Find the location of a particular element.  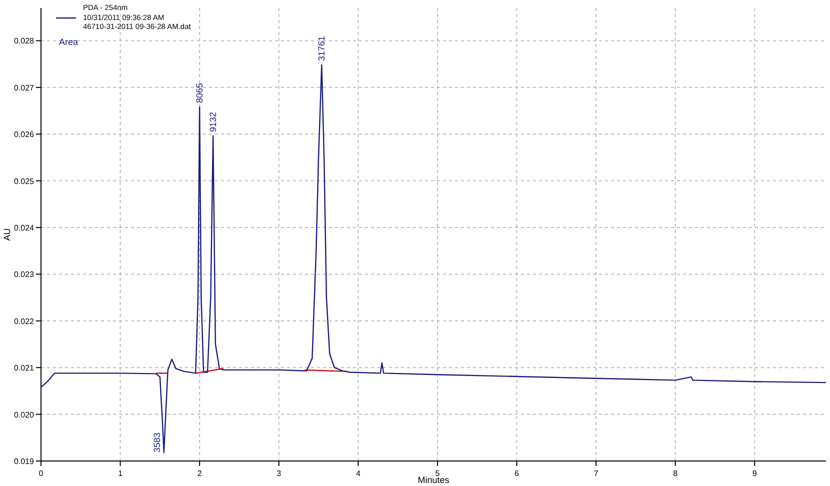

annotation: 3583 is located at coordinates (157, 442).